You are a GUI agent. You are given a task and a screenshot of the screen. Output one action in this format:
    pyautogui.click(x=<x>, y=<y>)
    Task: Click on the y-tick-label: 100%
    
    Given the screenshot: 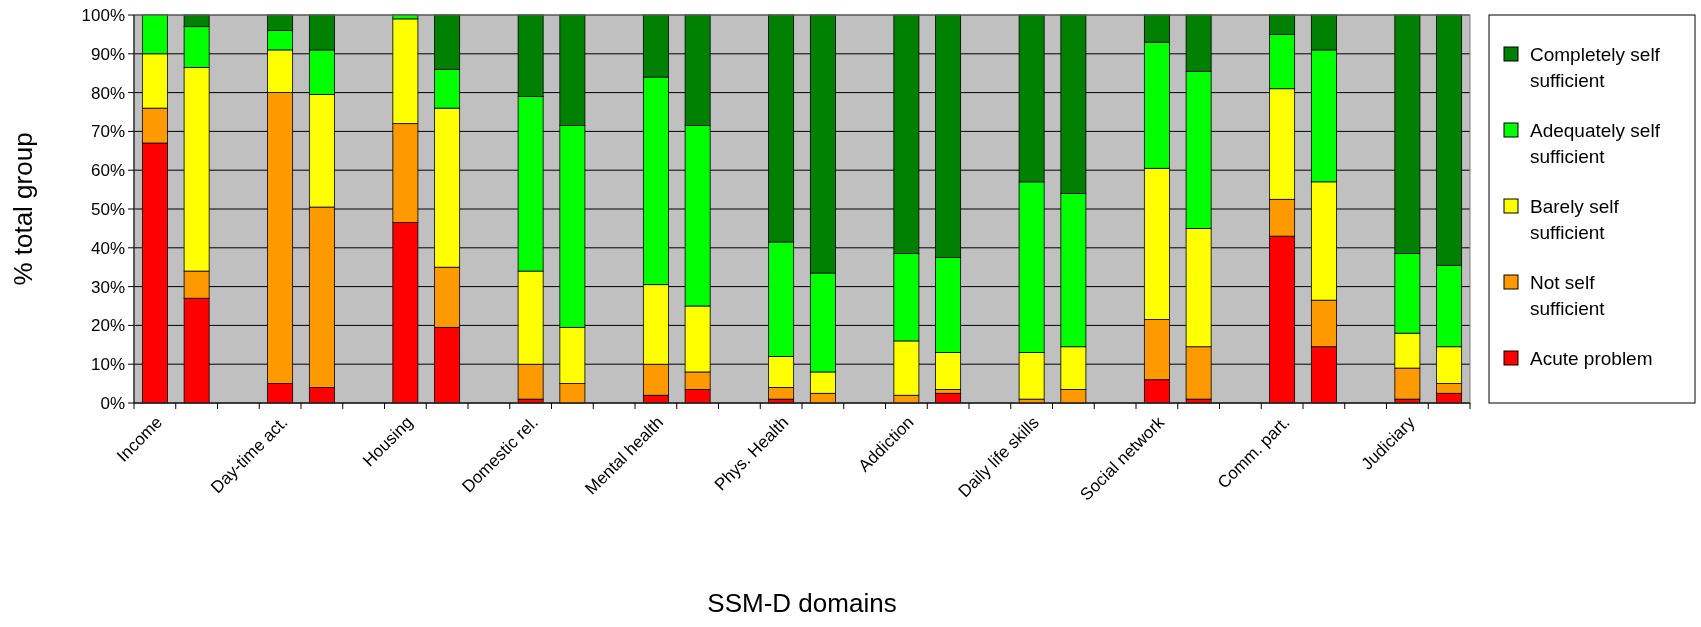 What is the action you would take?
    pyautogui.click(x=103, y=15)
    